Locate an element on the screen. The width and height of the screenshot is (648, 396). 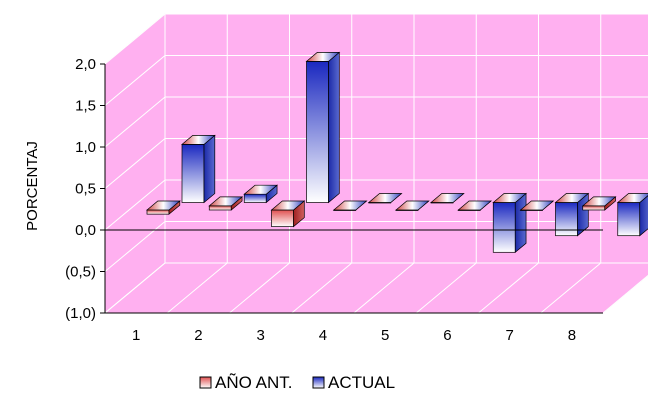
floor-wall is located at coordinates (376, 288).